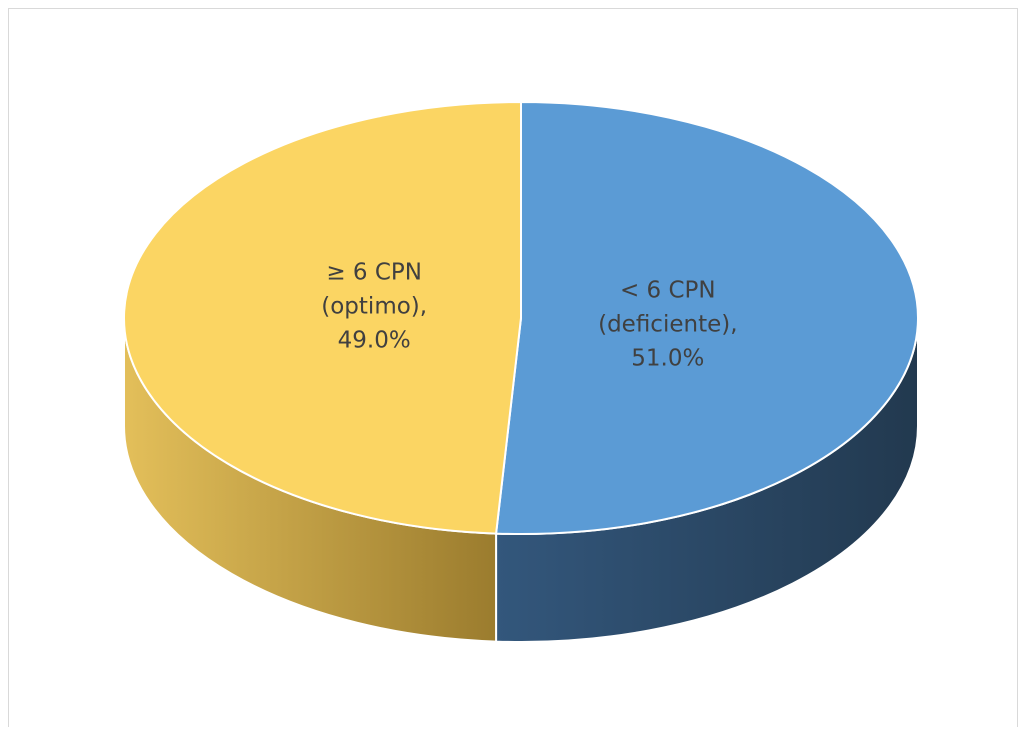 The image size is (1024, 729). Describe the element at coordinates (667, 359) in the screenshot. I see `slice-label-line: 51.0%` at that location.